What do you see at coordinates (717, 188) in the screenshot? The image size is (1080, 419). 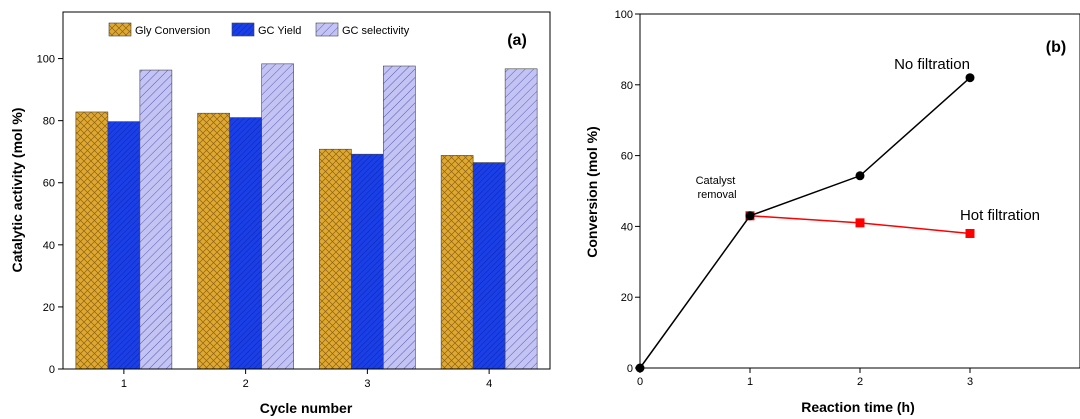 I see `annotation-catalyst-removal: Catalyst removal` at bounding box center [717, 188].